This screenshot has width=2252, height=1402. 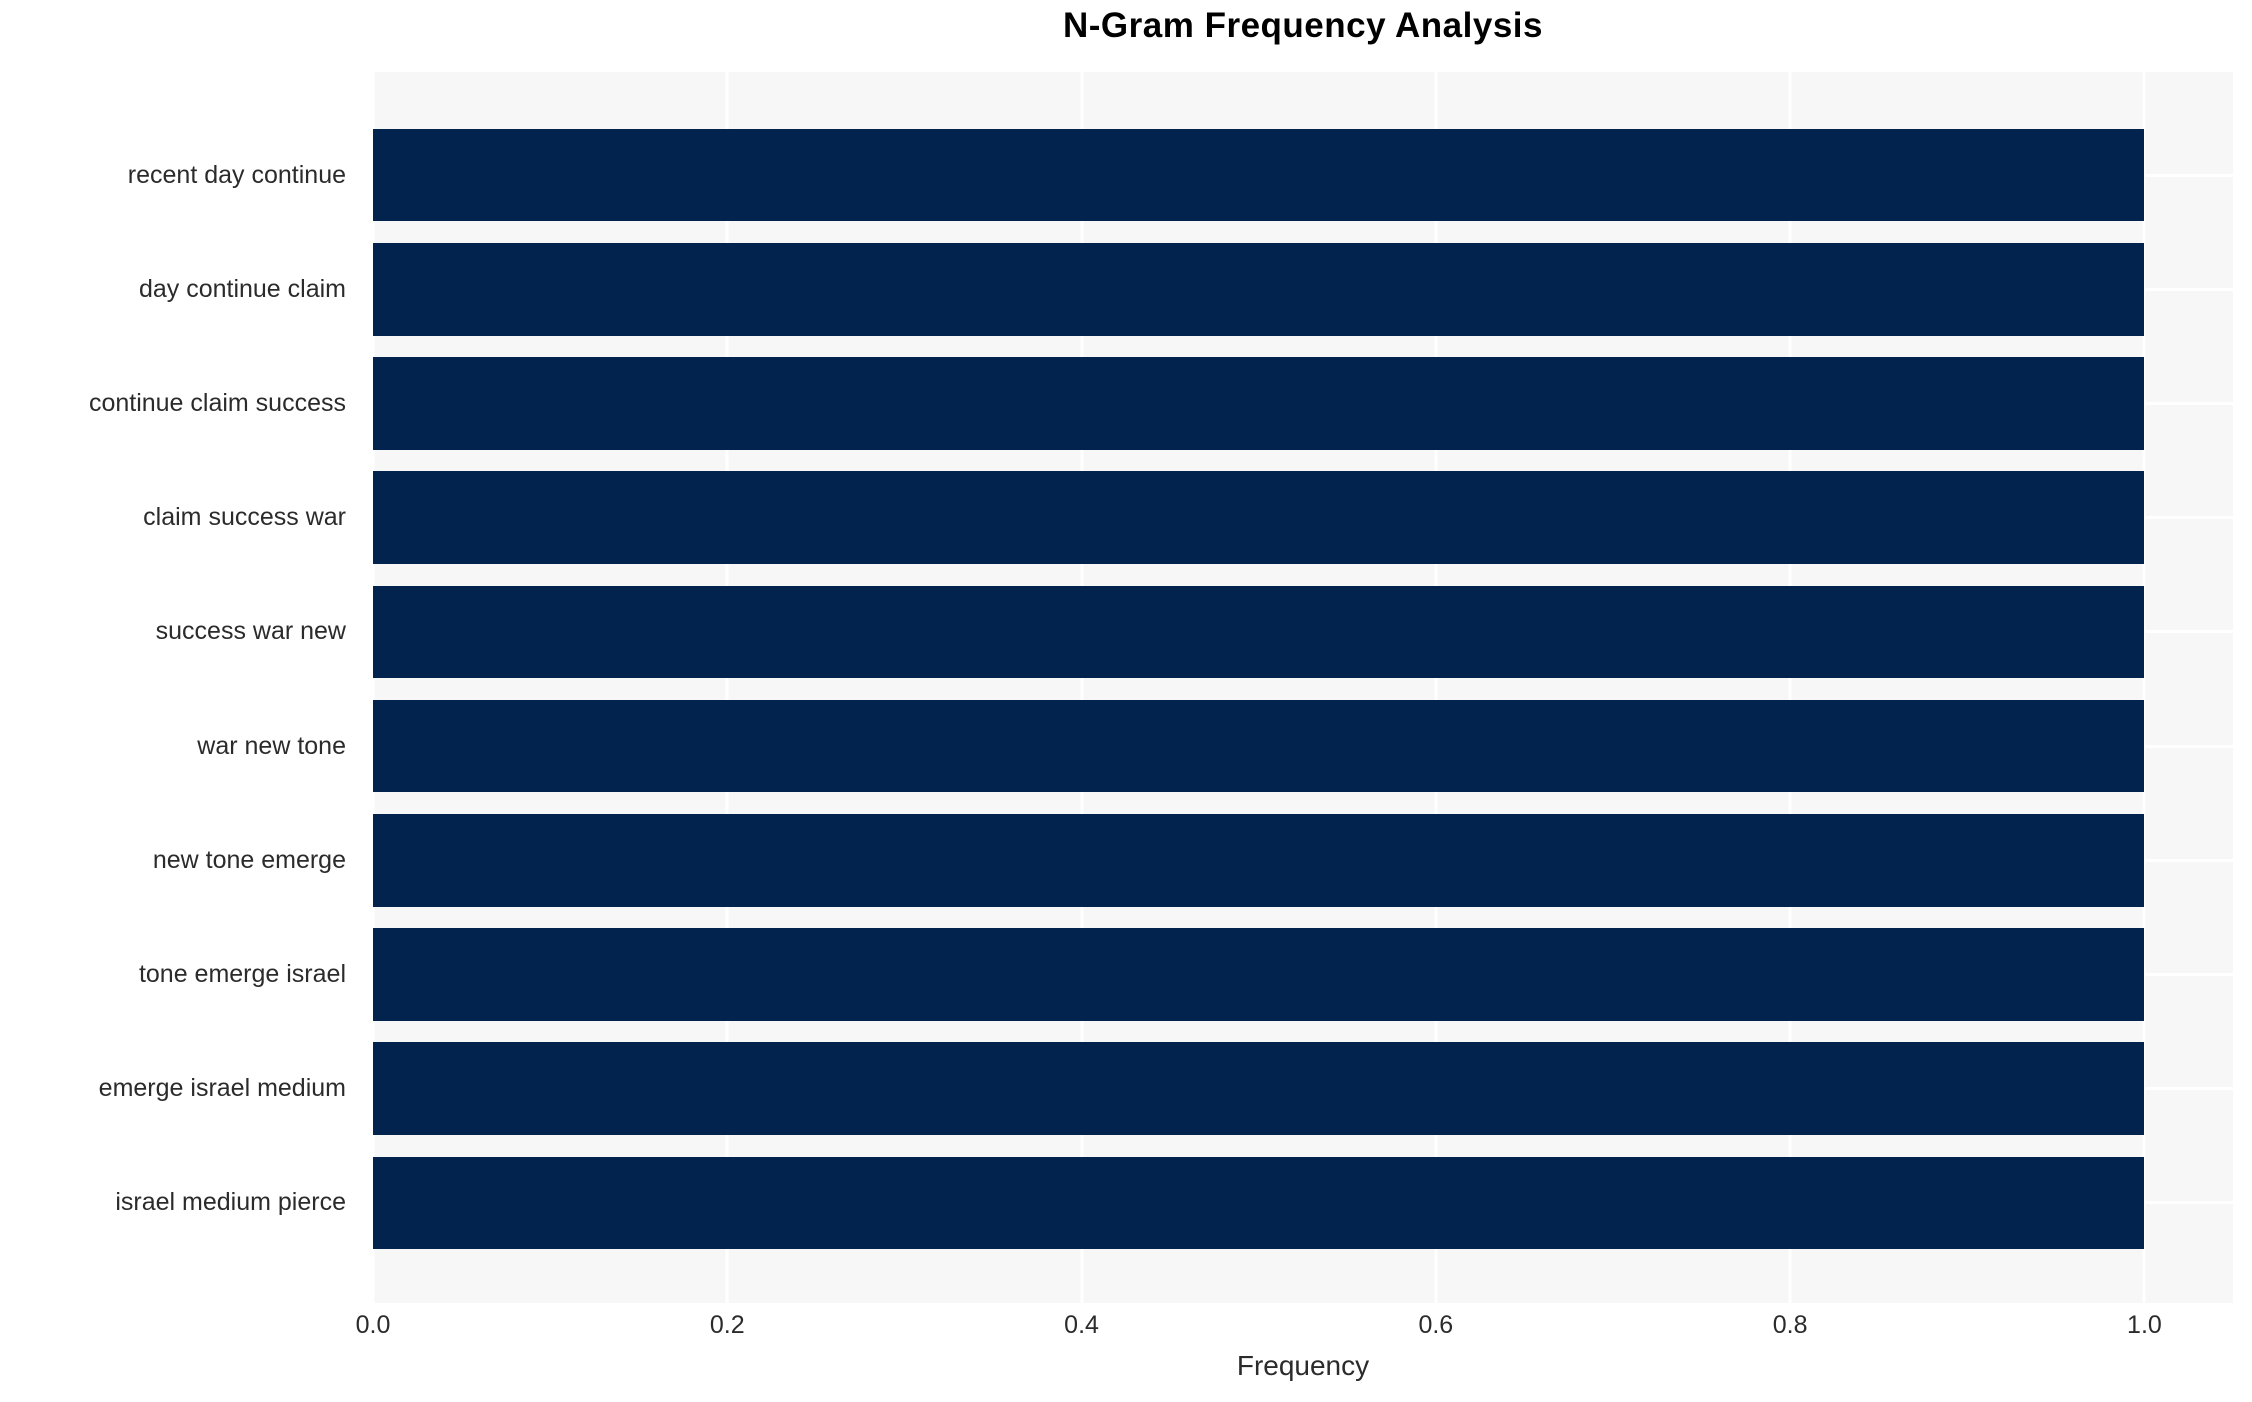 What do you see at coordinates (244, 517) in the screenshot?
I see `category-label: claim success war` at bounding box center [244, 517].